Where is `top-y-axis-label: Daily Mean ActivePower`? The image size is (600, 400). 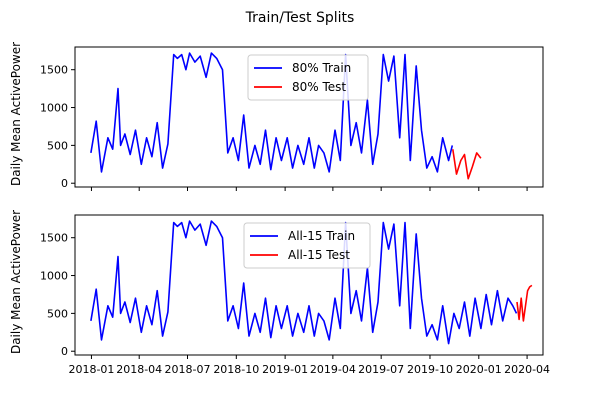
top-y-axis-label: Daily Mean ActivePower is located at coordinates (16, 114).